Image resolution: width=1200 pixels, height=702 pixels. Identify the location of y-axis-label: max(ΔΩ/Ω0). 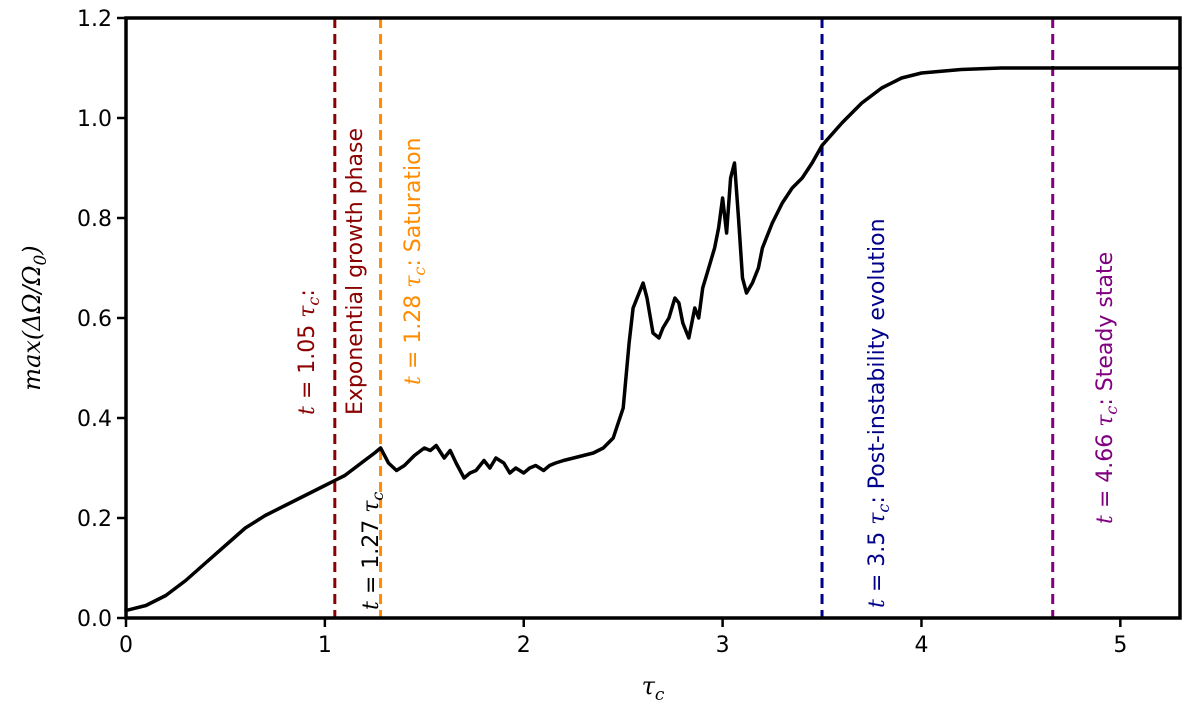
(34, 317).